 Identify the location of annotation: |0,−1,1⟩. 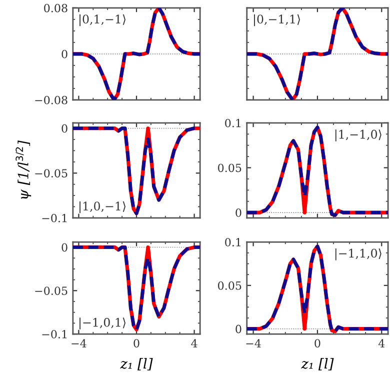
(277, 20).